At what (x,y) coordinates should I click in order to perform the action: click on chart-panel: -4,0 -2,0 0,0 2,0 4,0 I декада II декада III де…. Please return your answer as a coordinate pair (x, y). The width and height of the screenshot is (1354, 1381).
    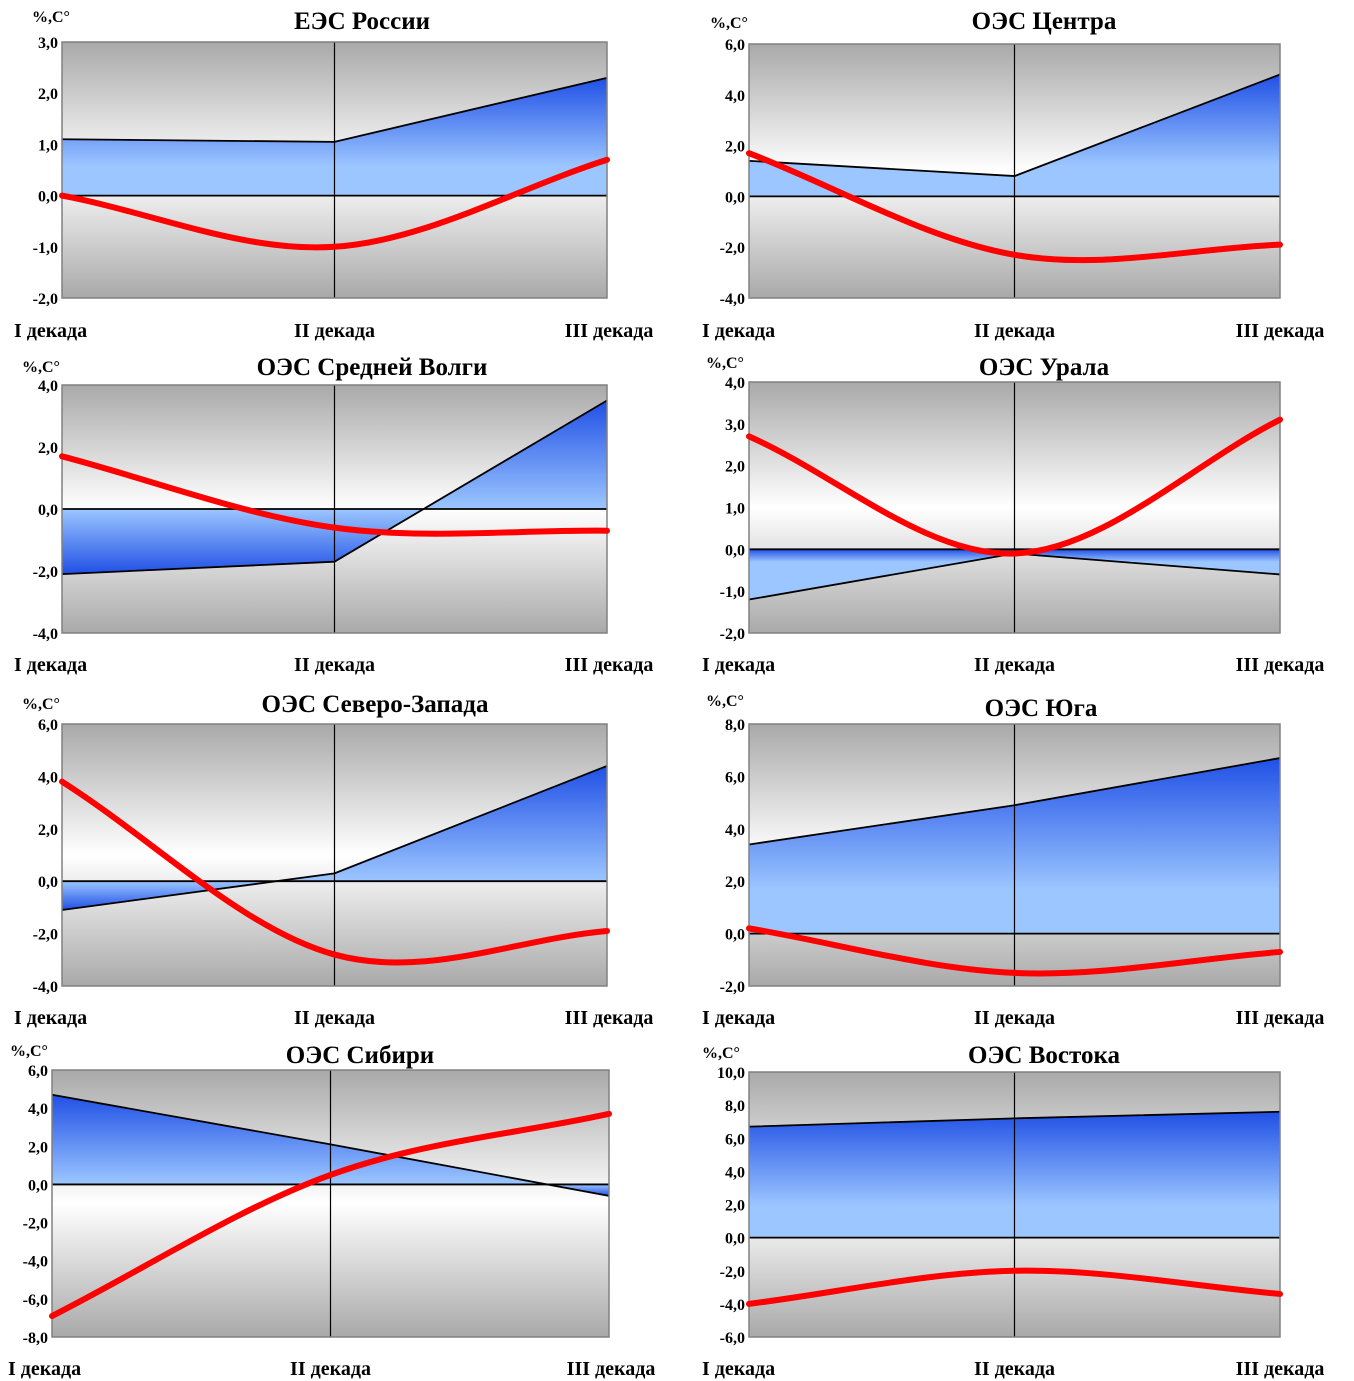
    Looking at the image, I should click on (333, 515).